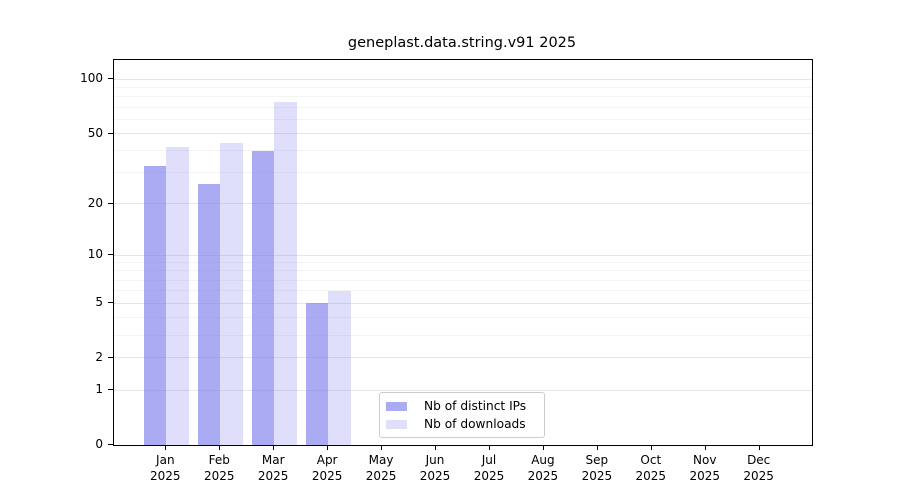 Image resolution: width=900 pixels, height=500 pixels. What do you see at coordinates (219, 468) in the screenshot?
I see `x-tick-label: Feb 2025` at bounding box center [219, 468].